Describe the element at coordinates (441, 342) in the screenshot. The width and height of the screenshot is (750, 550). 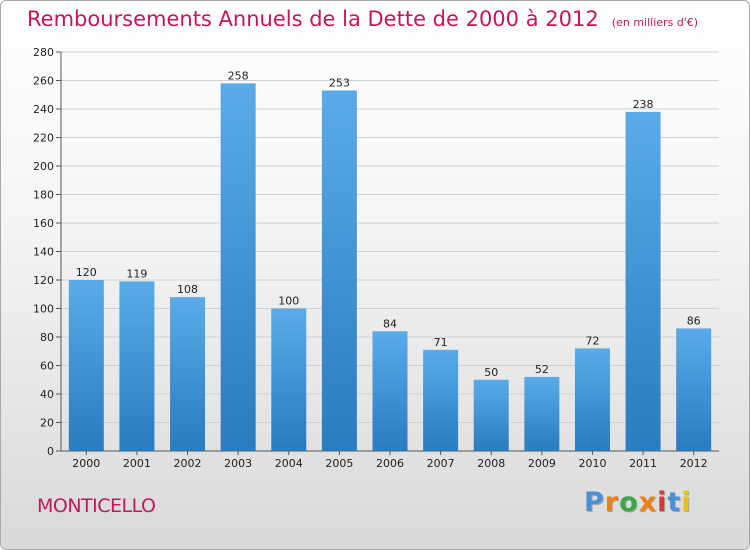
I see `bar-value-label: 71` at that location.